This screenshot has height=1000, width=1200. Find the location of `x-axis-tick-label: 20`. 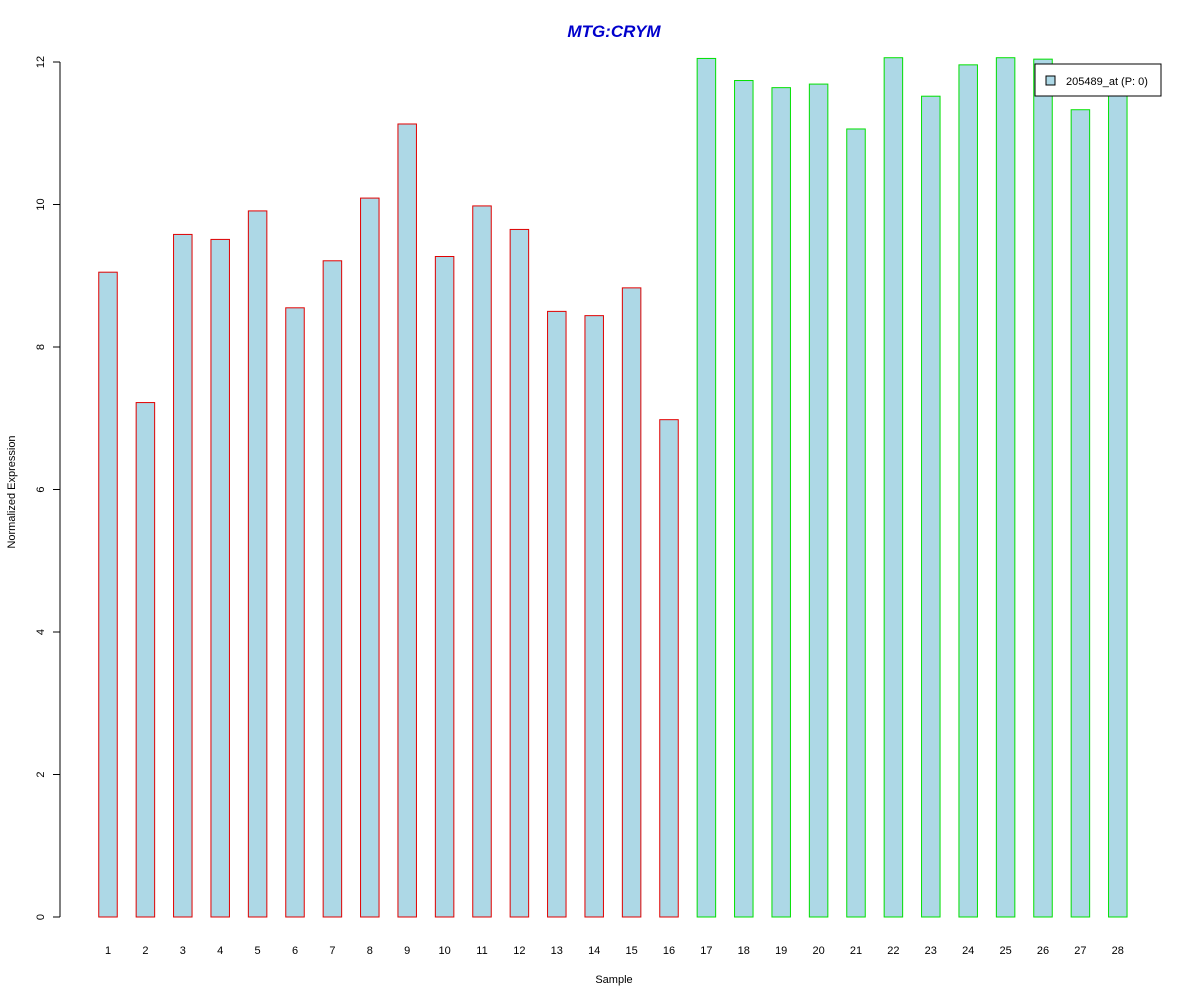

x-axis-tick-label: 20 is located at coordinates (818, 951).